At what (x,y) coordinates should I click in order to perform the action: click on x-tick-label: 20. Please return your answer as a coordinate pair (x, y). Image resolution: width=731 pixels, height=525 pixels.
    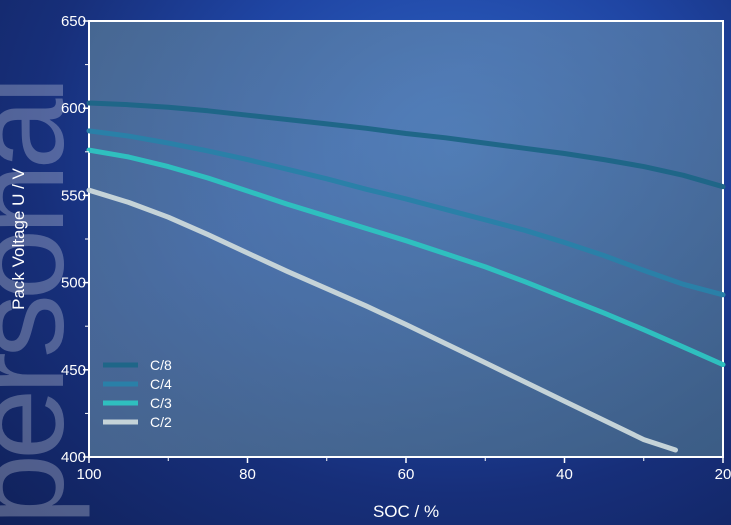
    Looking at the image, I should click on (723, 474).